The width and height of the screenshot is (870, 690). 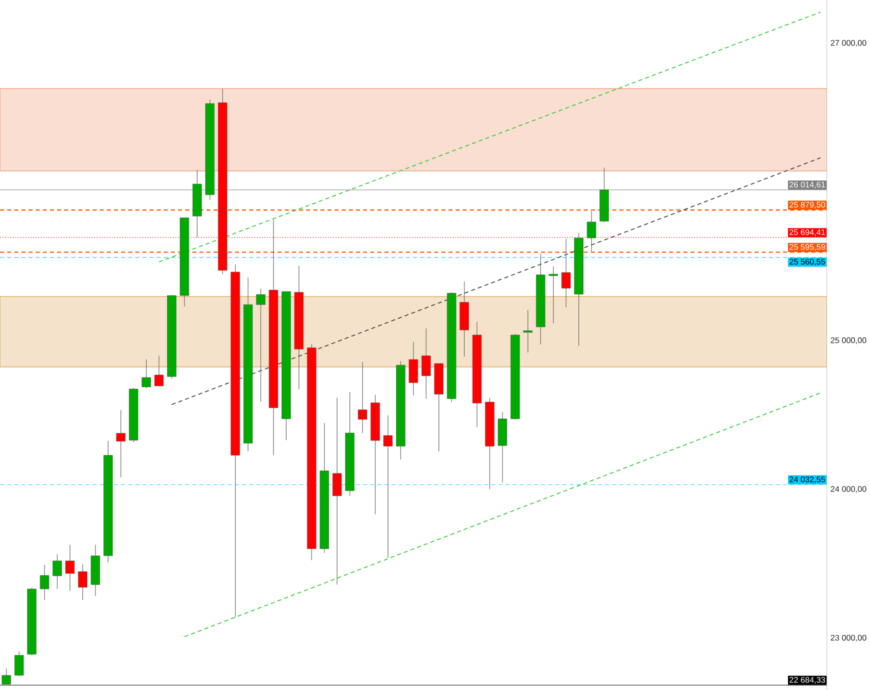 What do you see at coordinates (808, 262) in the screenshot?
I see `ref-line-label: 25 560,55` at bounding box center [808, 262].